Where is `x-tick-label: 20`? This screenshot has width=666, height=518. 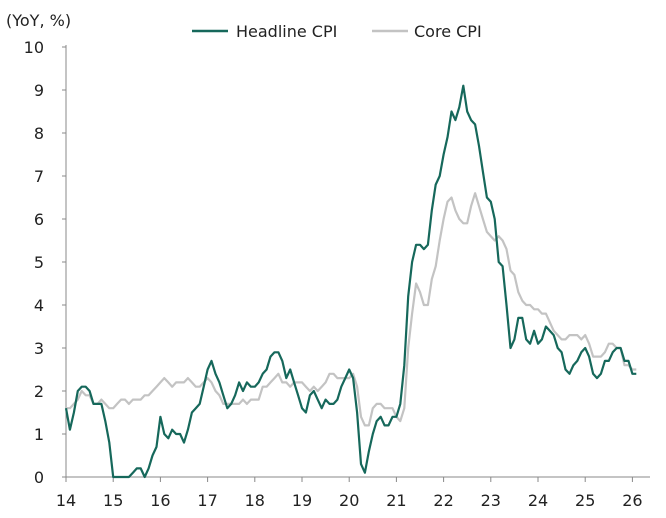 x-tick-label: 20 is located at coordinates (349, 500).